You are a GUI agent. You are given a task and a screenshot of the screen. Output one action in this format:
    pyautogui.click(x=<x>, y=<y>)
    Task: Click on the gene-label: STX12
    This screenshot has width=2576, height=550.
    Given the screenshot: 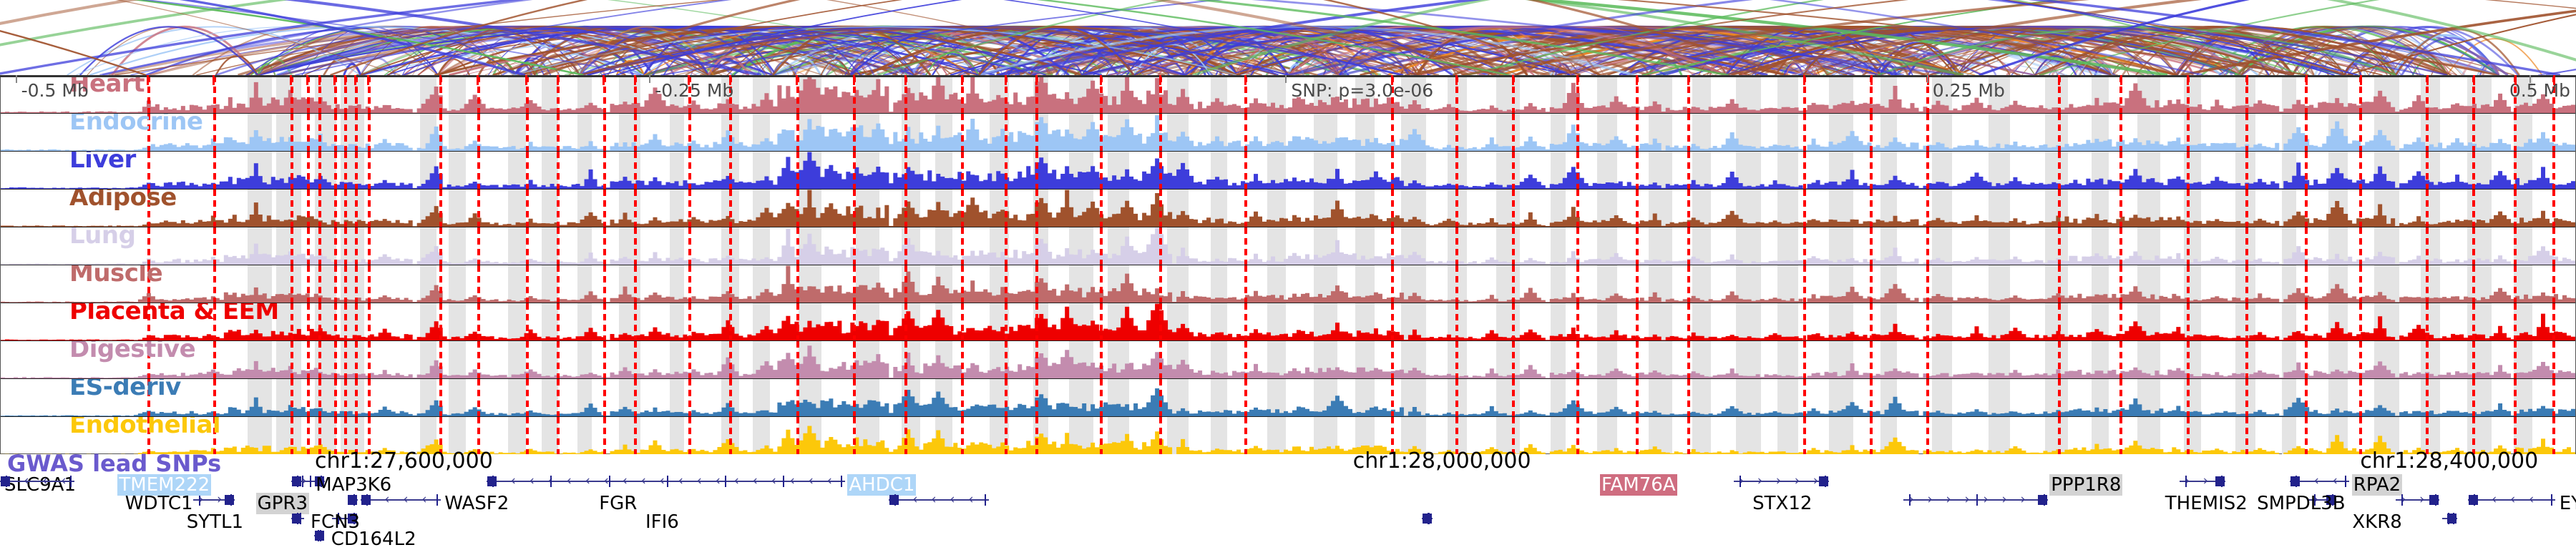 What is the action you would take?
    pyautogui.click(x=1782, y=503)
    